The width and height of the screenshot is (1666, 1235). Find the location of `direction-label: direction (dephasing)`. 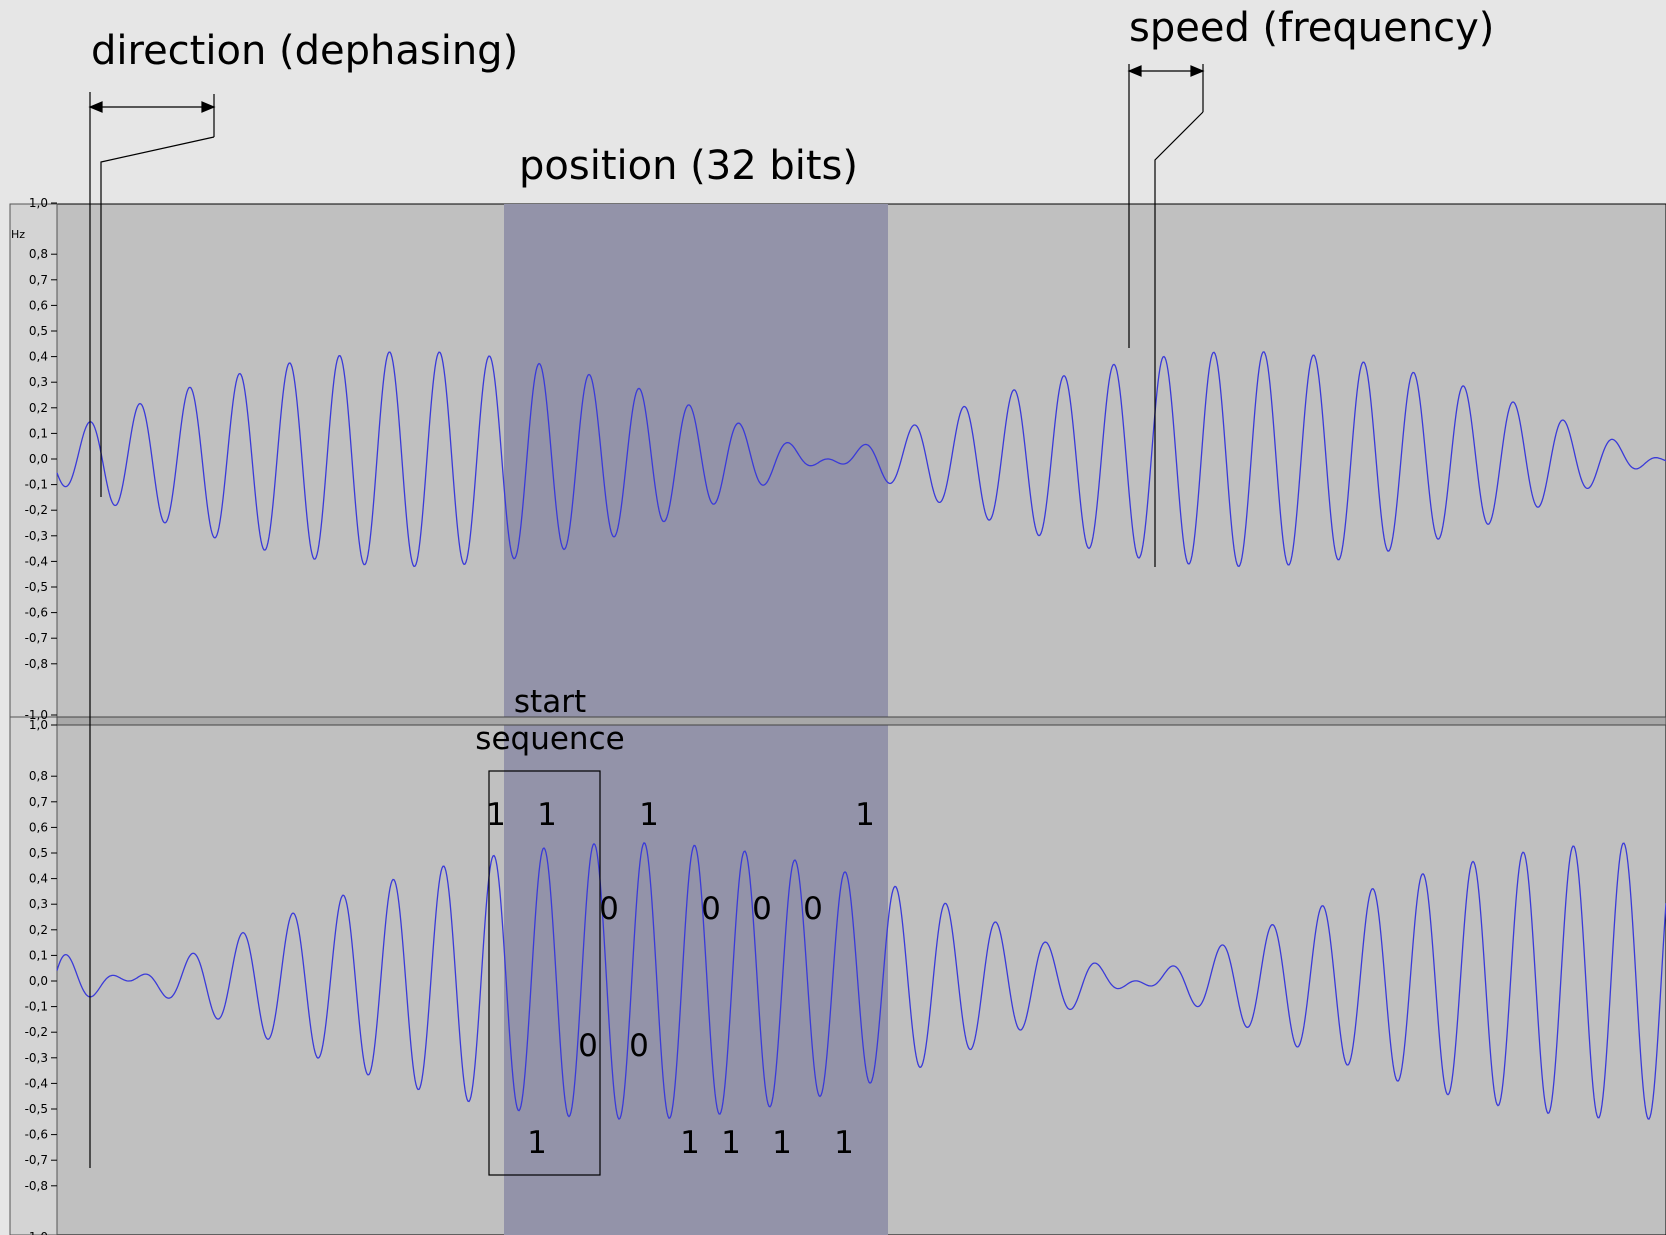

direction-label: direction (dephasing) is located at coordinates (304, 51).